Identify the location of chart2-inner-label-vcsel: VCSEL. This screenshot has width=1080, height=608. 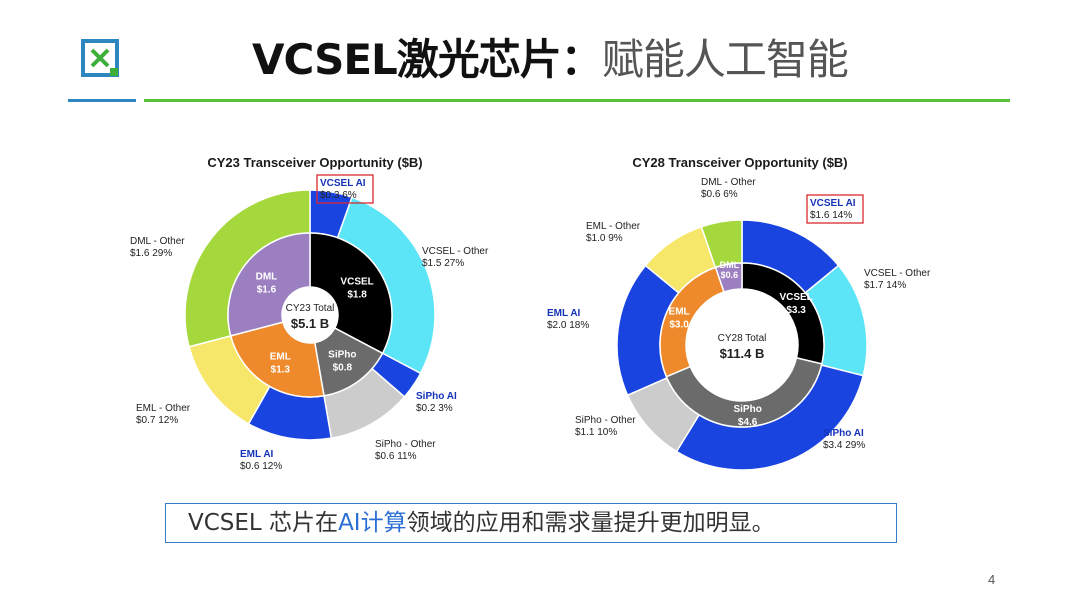
(795, 297).